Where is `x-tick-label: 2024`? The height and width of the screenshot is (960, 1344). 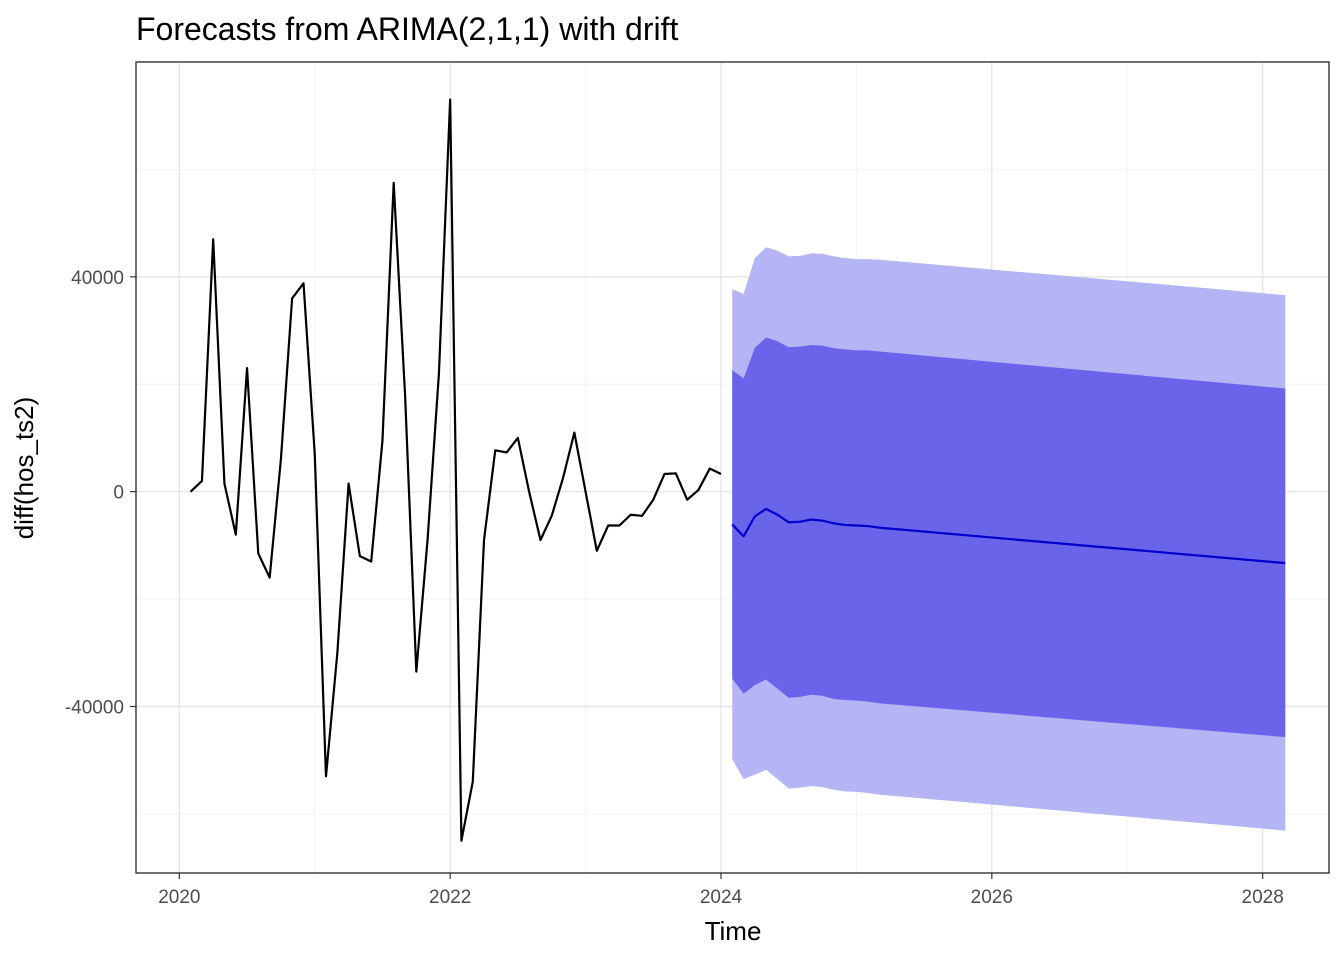 x-tick-label: 2024 is located at coordinates (721, 897).